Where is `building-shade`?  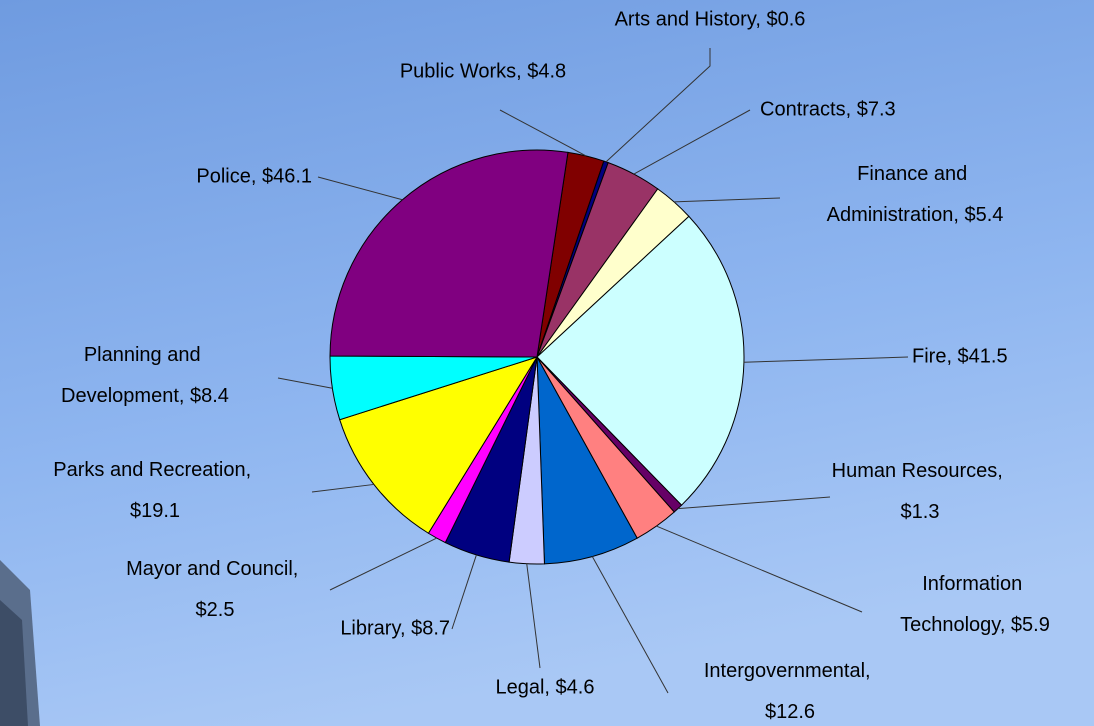 building-shade is located at coordinates (14, 663).